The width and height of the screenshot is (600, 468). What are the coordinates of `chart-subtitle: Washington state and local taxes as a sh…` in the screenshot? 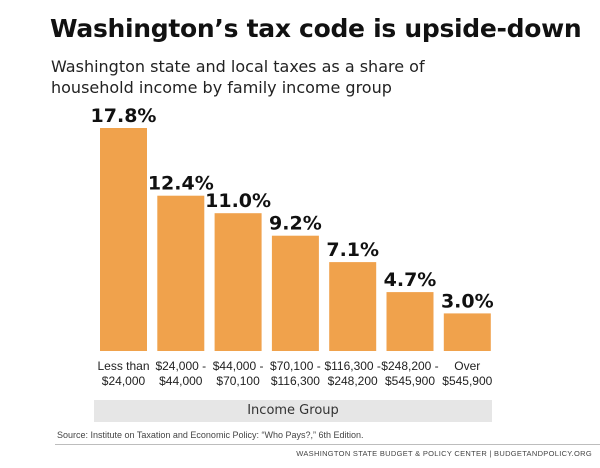 It's located at (238, 77).